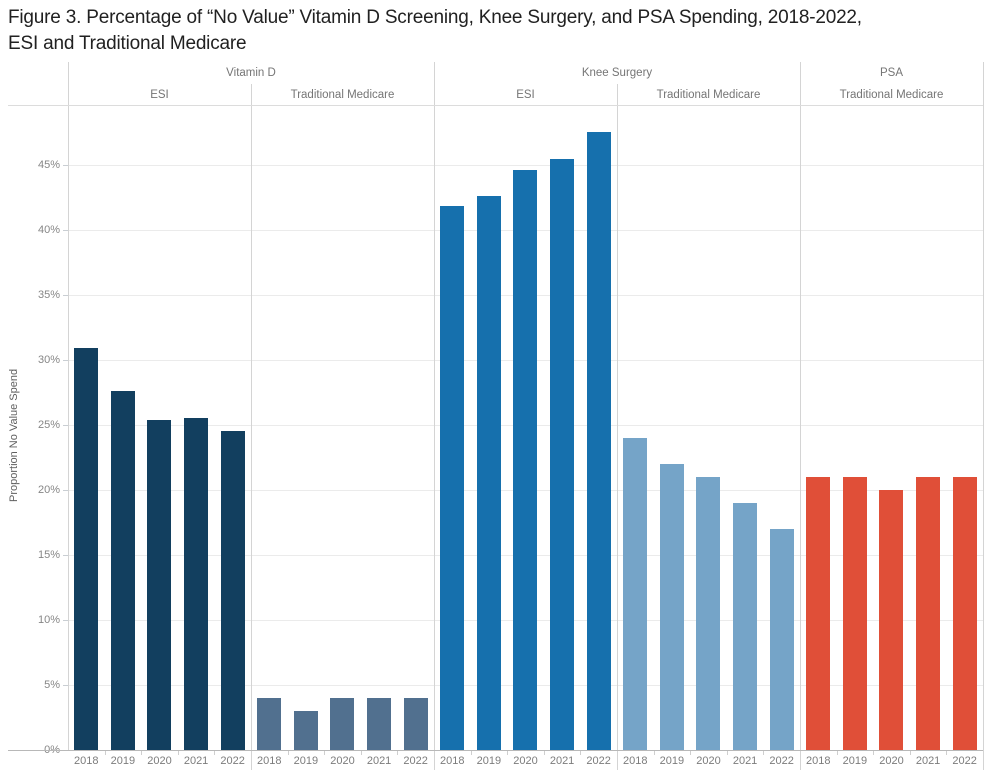 The image size is (987, 779). Describe the element at coordinates (562, 454) in the screenshot. I see `bar-knee-surgery-esi-2021` at that location.